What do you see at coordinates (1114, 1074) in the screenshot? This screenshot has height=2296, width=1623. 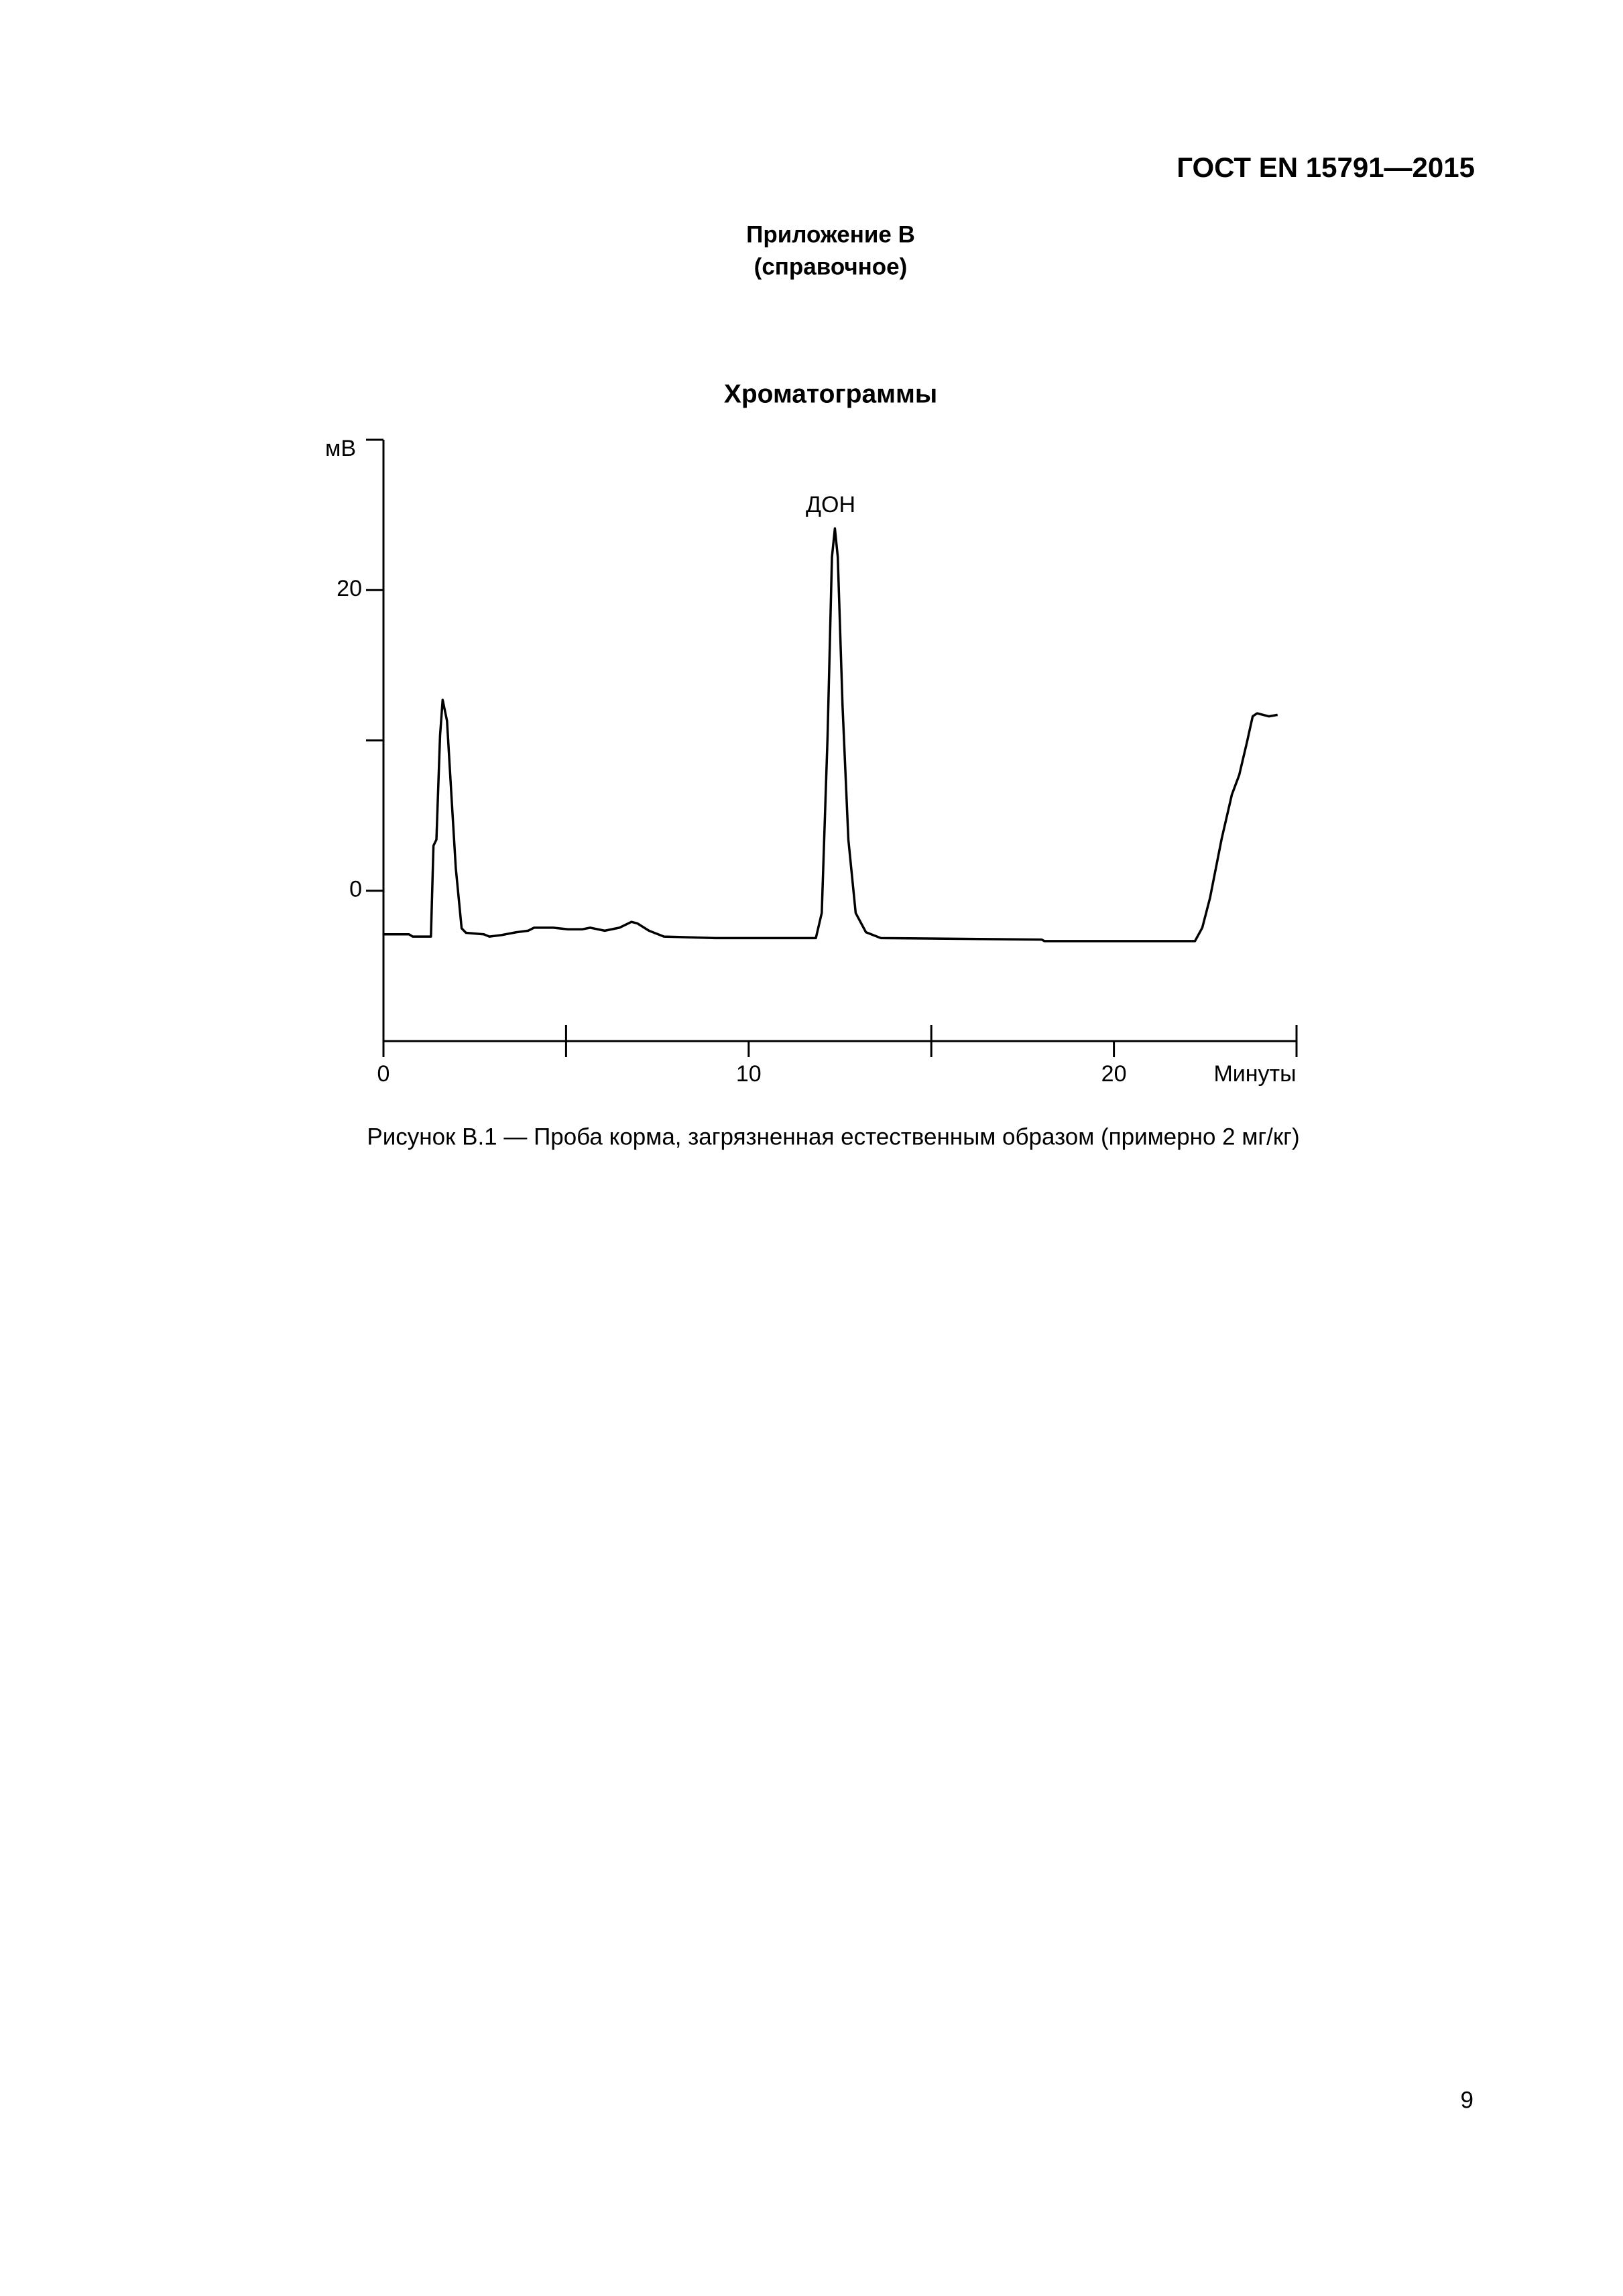 I see `x-tick-label: 20` at bounding box center [1114, 1074].